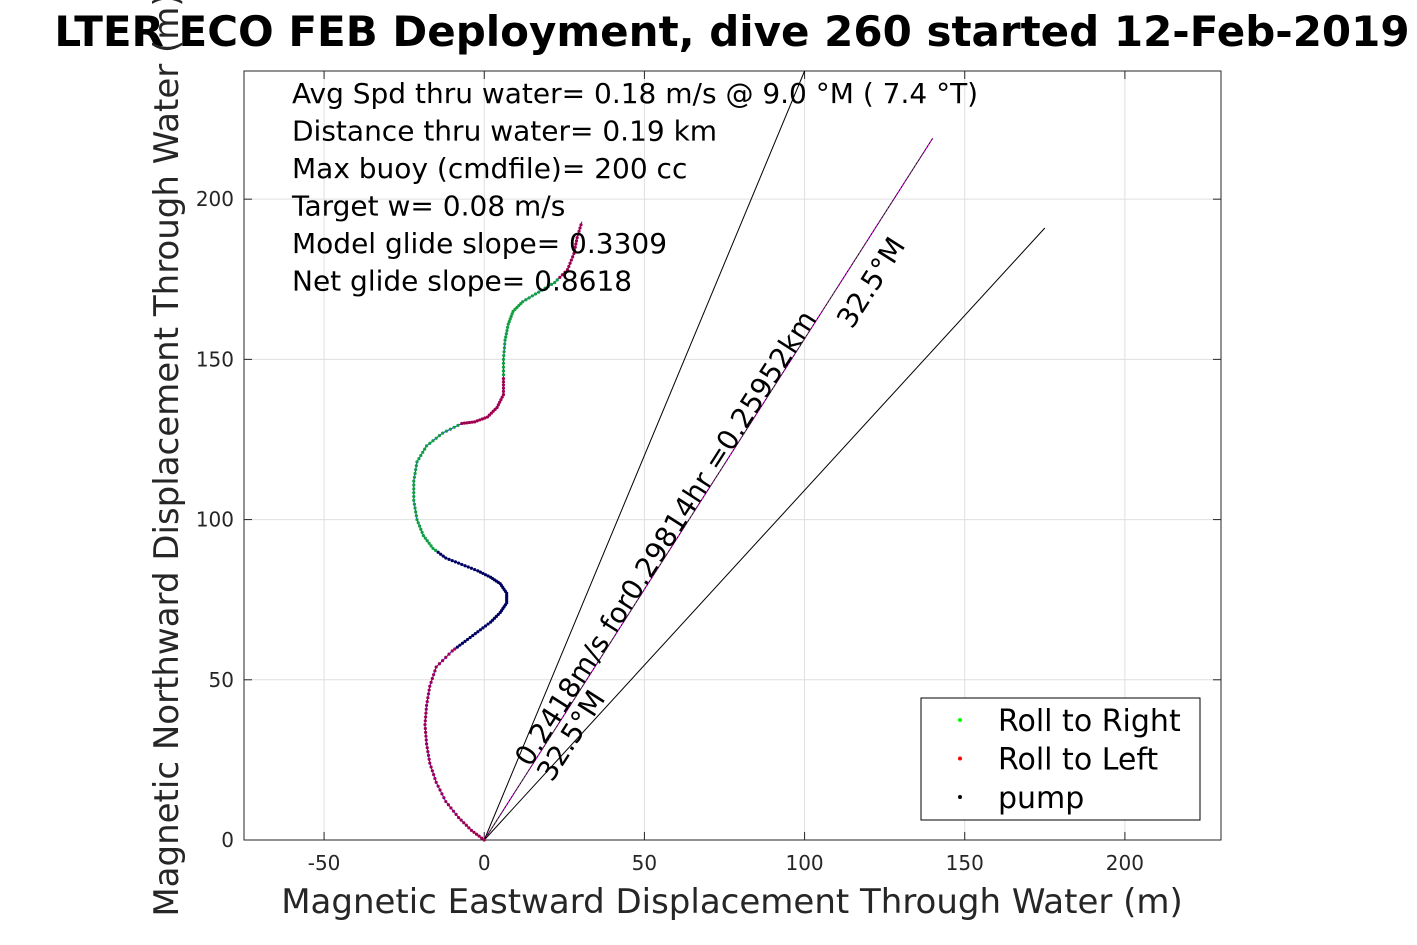  I want to click on info-line: Target w= 0.08 m/s, so click(428, 206).